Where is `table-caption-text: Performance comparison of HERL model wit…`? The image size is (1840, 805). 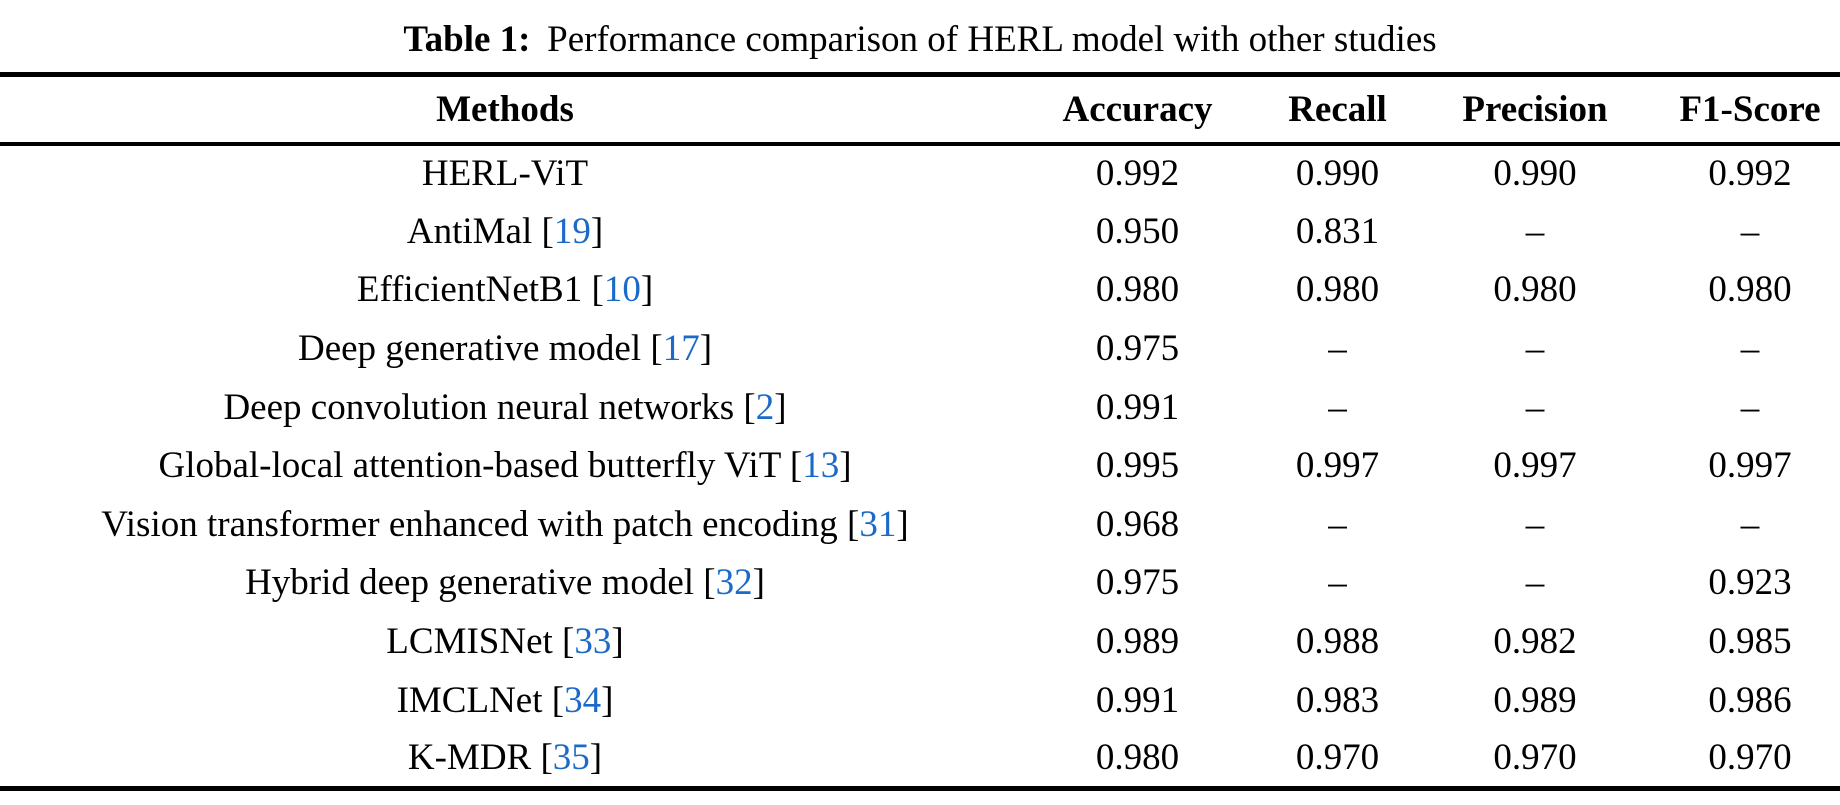 table-caption-text: Performance comparison of HERL model wit… is located at coordinates (992, 39).